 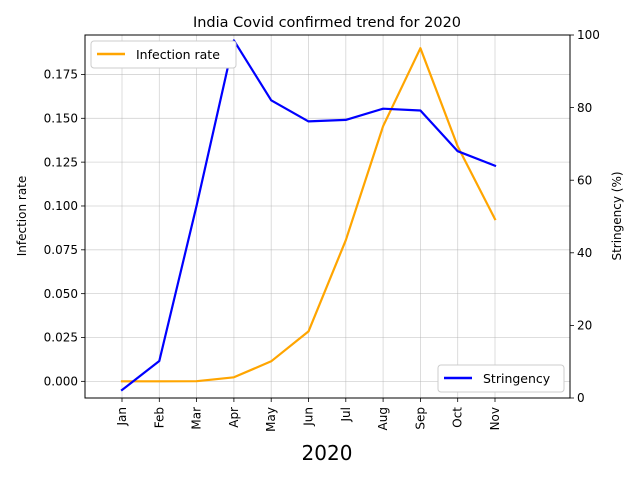 What do you see at coordinates (271, 419) in the screenshot?
I see `x-tick-label: May` at bounding box center [271, 419].